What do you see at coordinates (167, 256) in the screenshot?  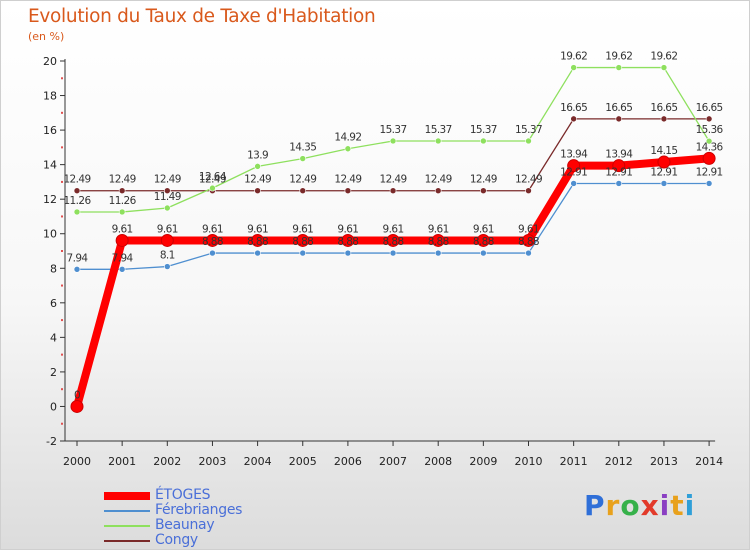 I see `data-label: 8.1` at bounding box center [167, 256].